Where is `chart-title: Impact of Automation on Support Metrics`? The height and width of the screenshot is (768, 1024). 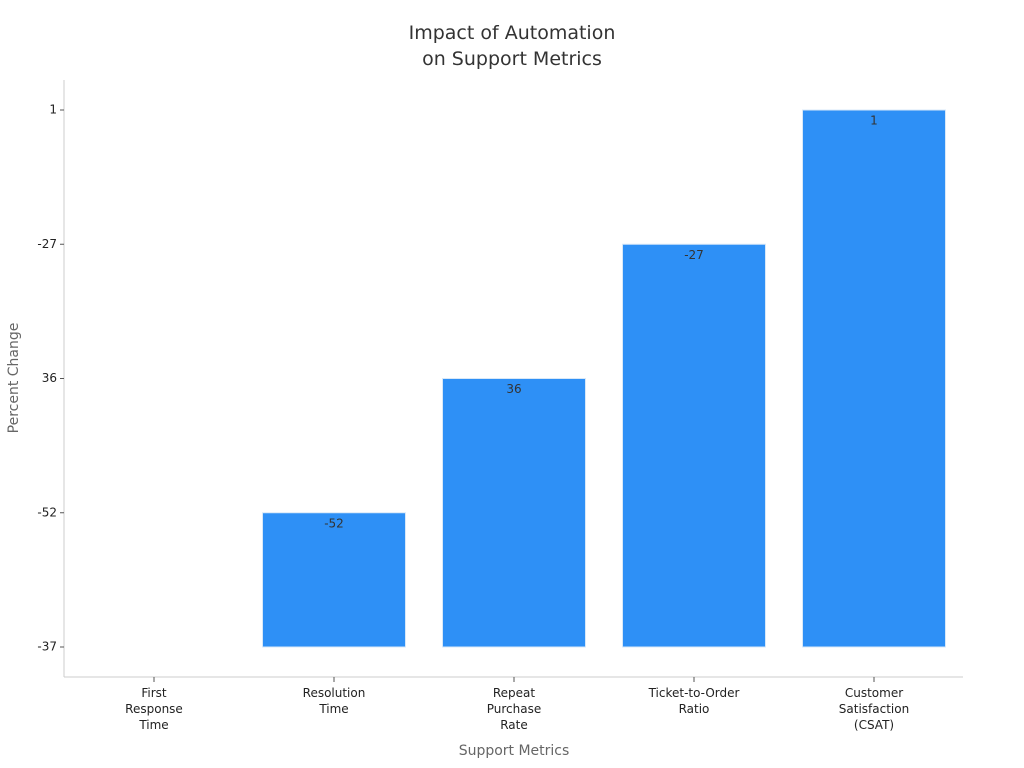
chart-title: Impact of Automation on Support Metrics is located at coordinates (512, 46).